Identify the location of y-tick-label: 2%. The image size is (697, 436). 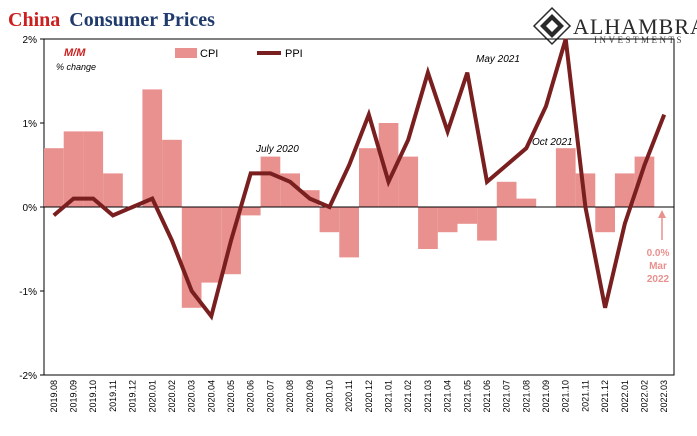
(30, 40).